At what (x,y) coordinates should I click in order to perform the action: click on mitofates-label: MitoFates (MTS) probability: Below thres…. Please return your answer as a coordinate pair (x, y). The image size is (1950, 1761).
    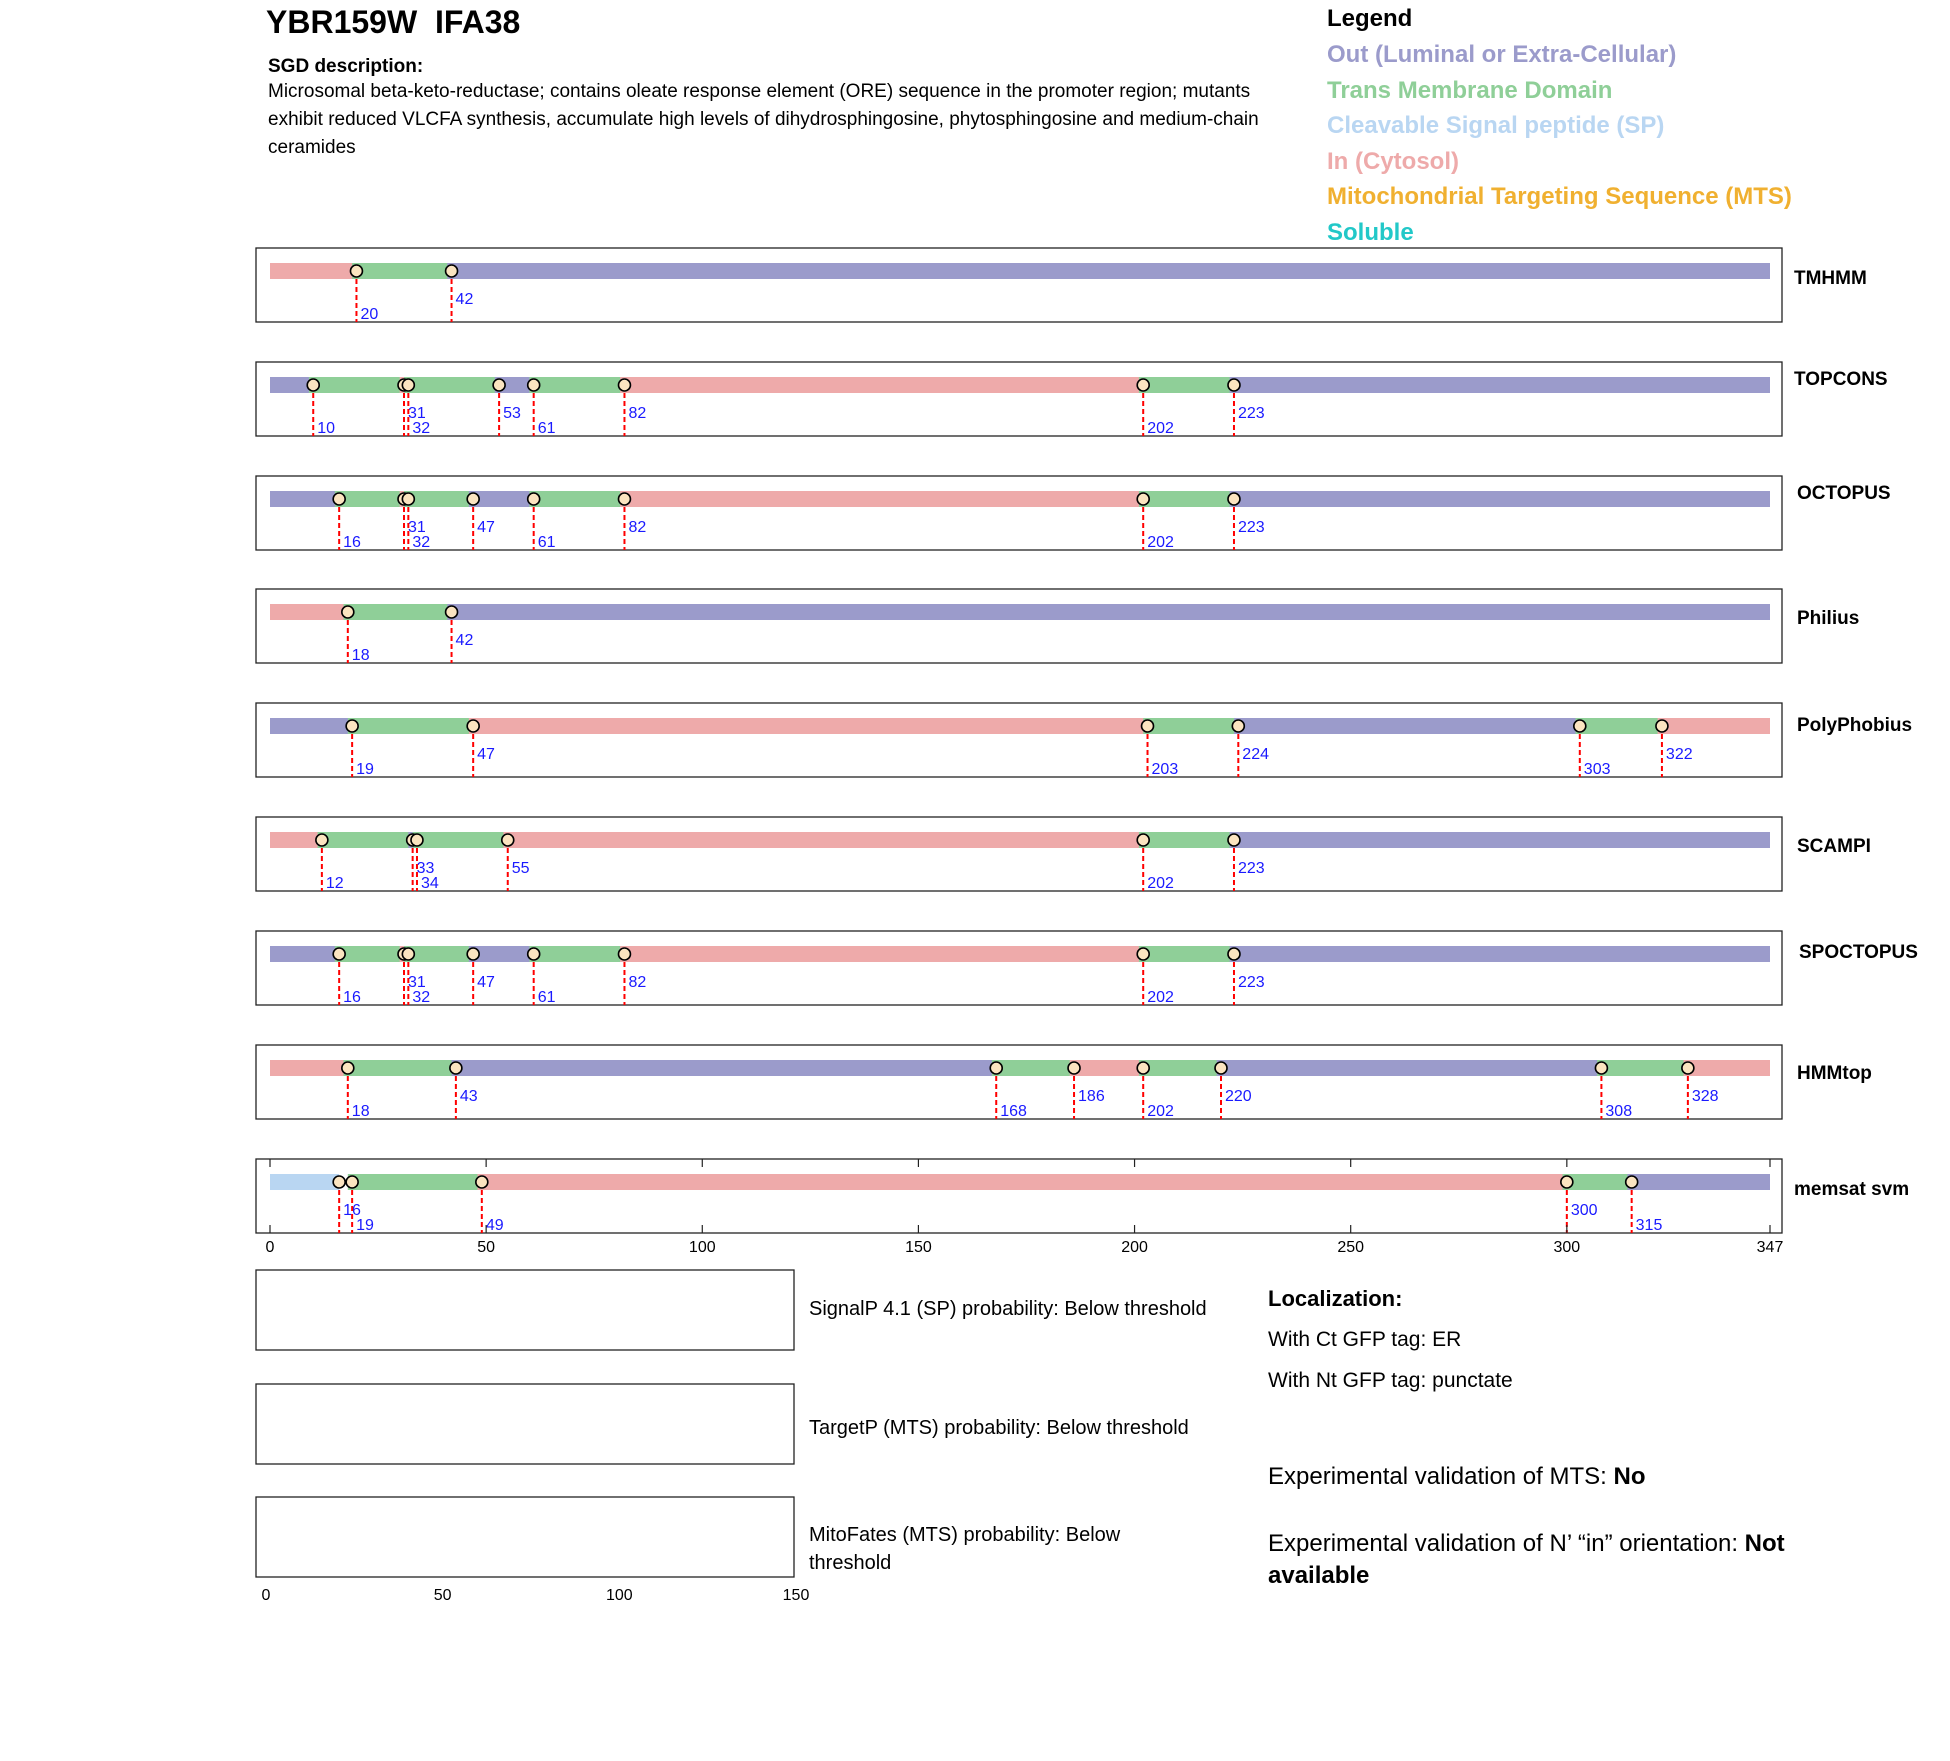
    Looking at the image, I should click on (965, 1549).